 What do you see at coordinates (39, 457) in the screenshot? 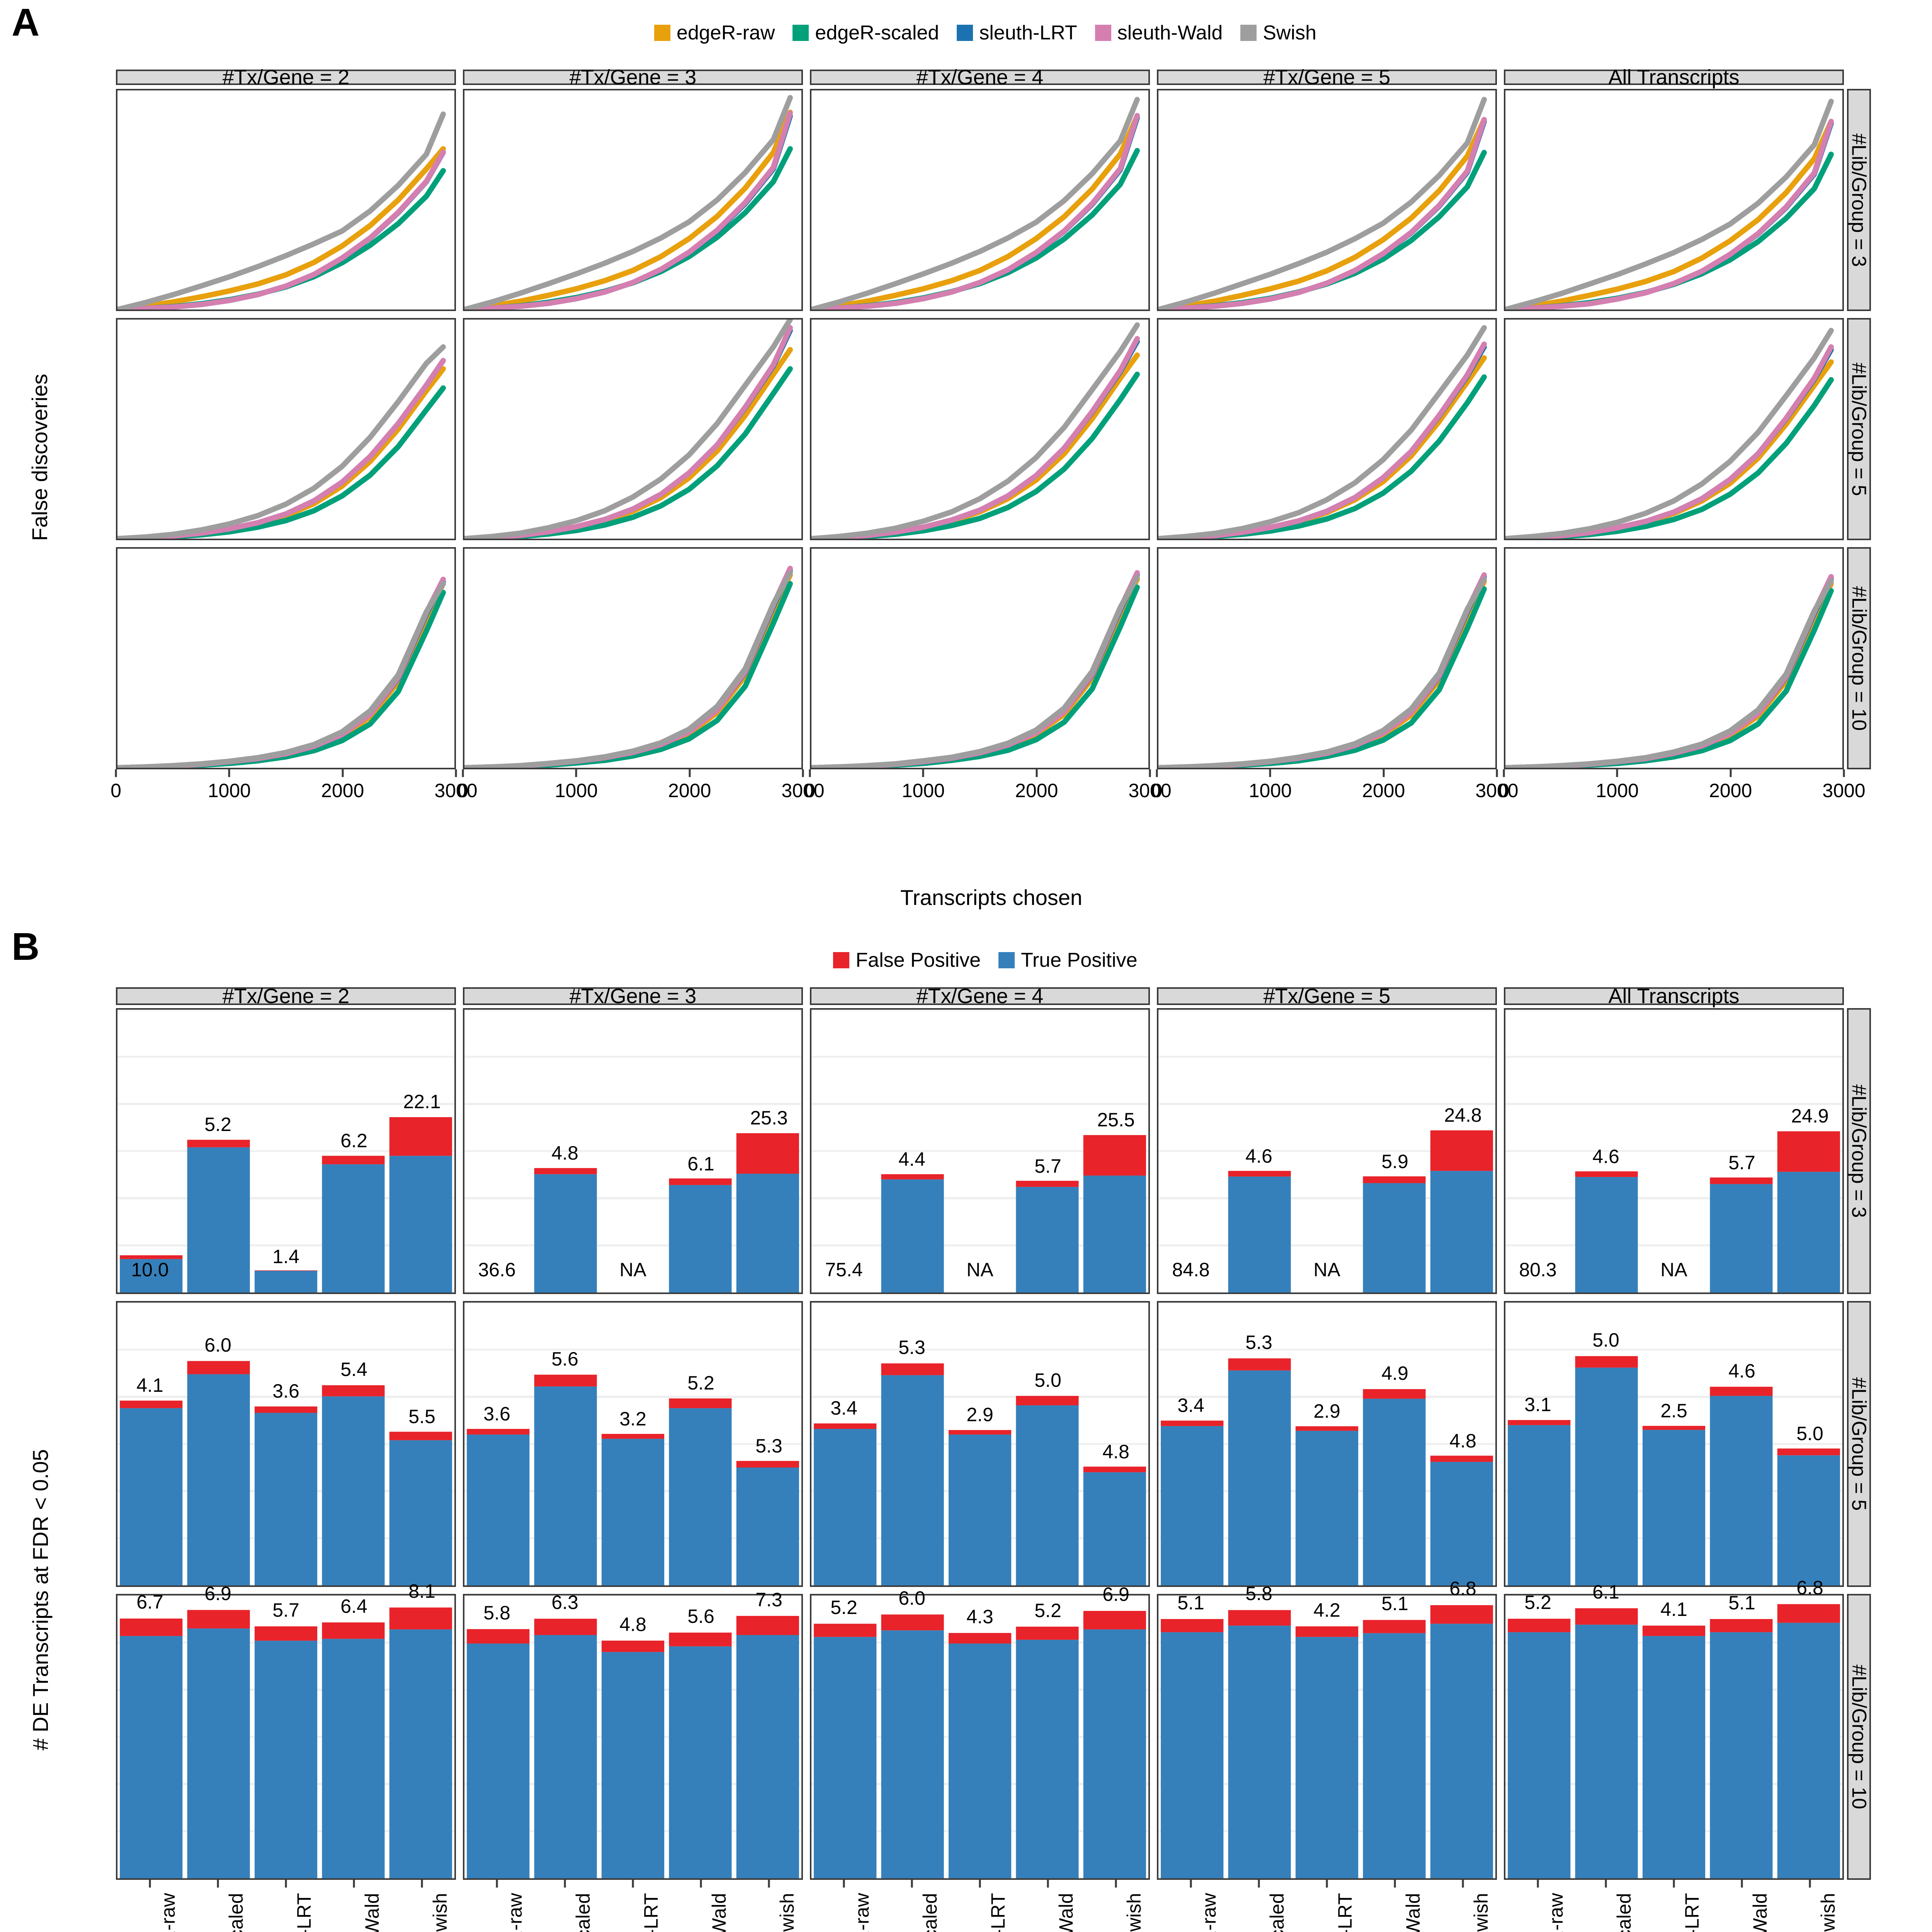
I see `panel-a-ylabel: False discoveries` at bounding box center [39, 457].